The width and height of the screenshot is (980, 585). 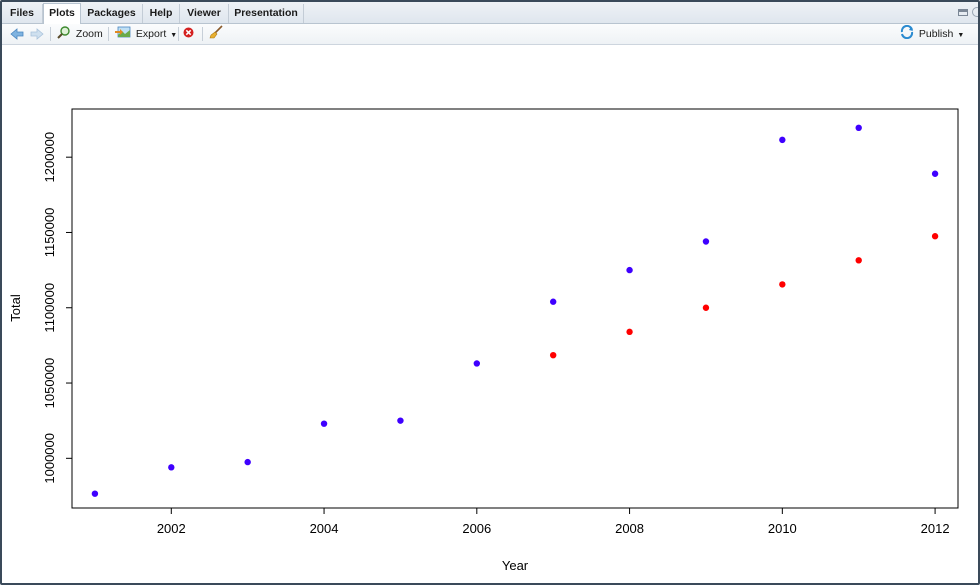 I want to click on remove-plot-button, so click(x=188, y=34).